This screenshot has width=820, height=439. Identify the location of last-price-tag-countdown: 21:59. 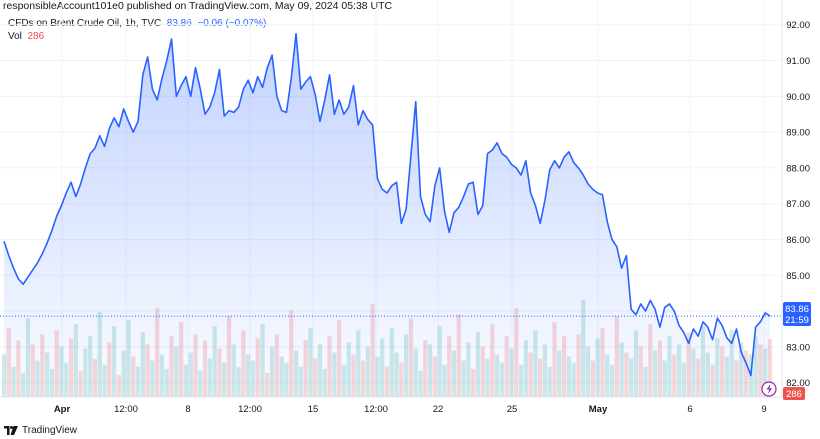
(797, 320).